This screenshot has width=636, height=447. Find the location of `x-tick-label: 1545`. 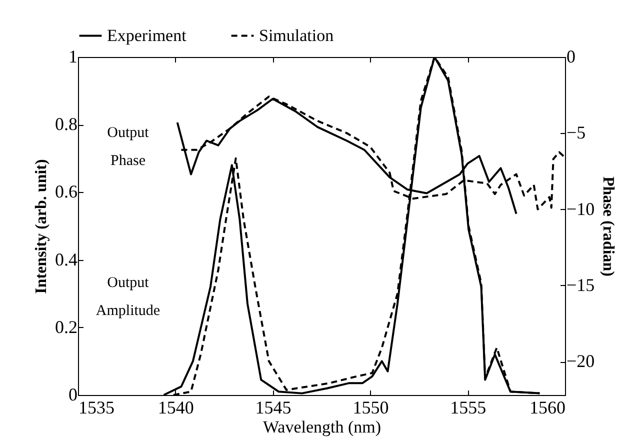

x-tick-label: 1545 is located at coordinates (273, 408).